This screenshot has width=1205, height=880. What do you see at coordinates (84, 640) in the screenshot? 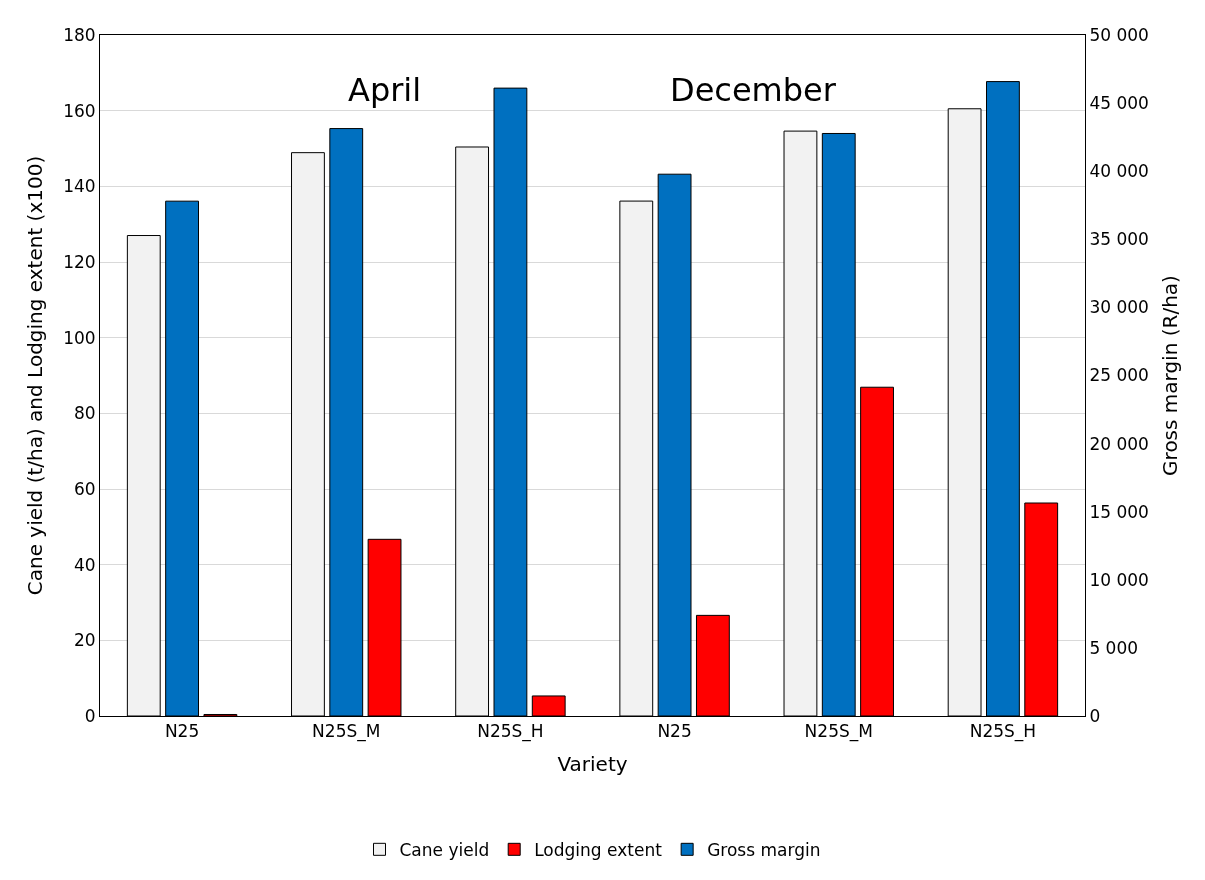
I see `y-tick-label: 20` at bounding box center [84, 640].